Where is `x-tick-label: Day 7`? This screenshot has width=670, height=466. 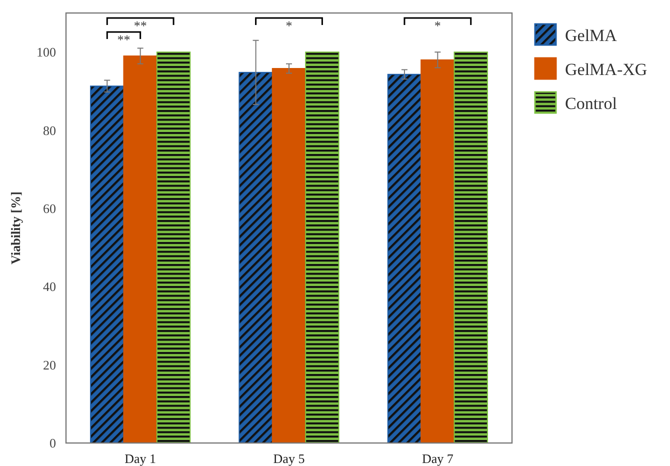
x-tick-label: Day 7 is located at coordinates (438, 458).